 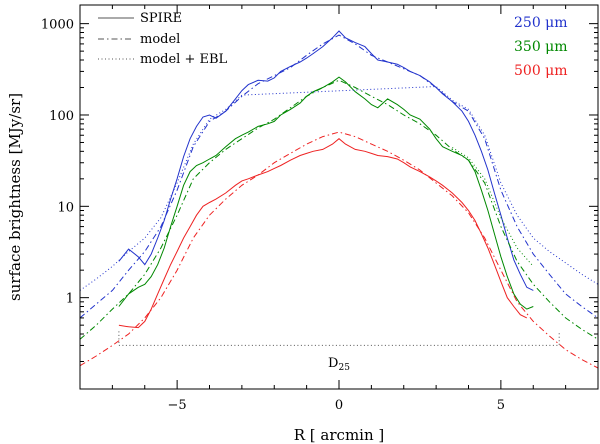 I want to click on d25-label-subscript: 25, so click(x=344, y=368).